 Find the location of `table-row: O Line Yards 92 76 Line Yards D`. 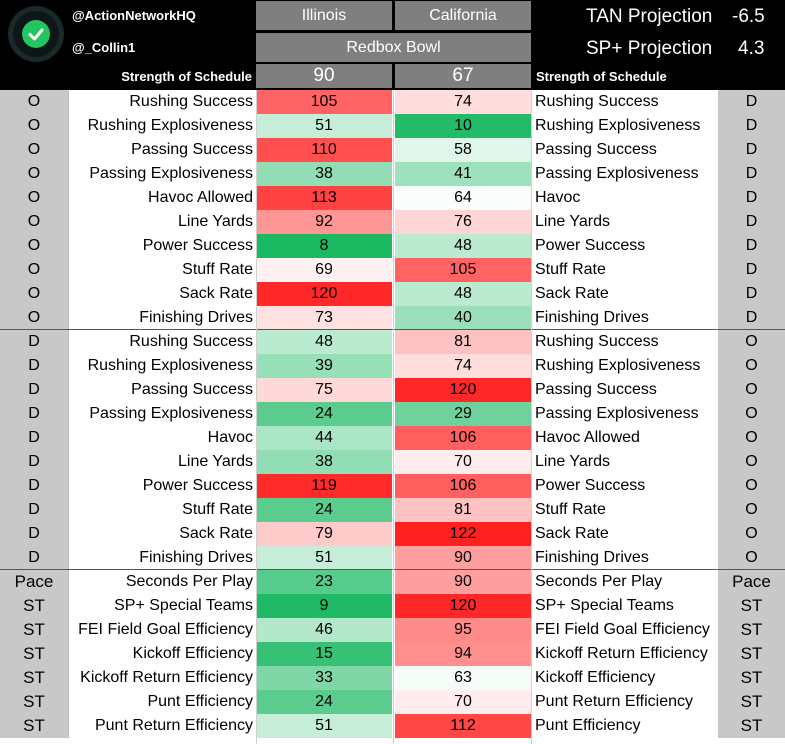

table-row: O Line Yards 92 76 Line Yards D is located at coordinates (392, 222).